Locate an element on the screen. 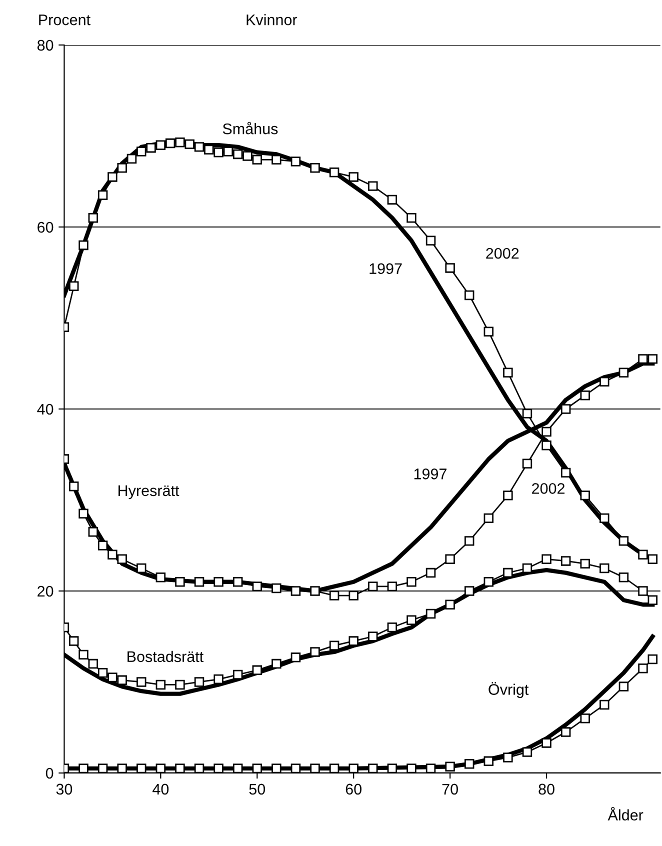  y-tick-label: 20 is located at coordinates (46, 591).